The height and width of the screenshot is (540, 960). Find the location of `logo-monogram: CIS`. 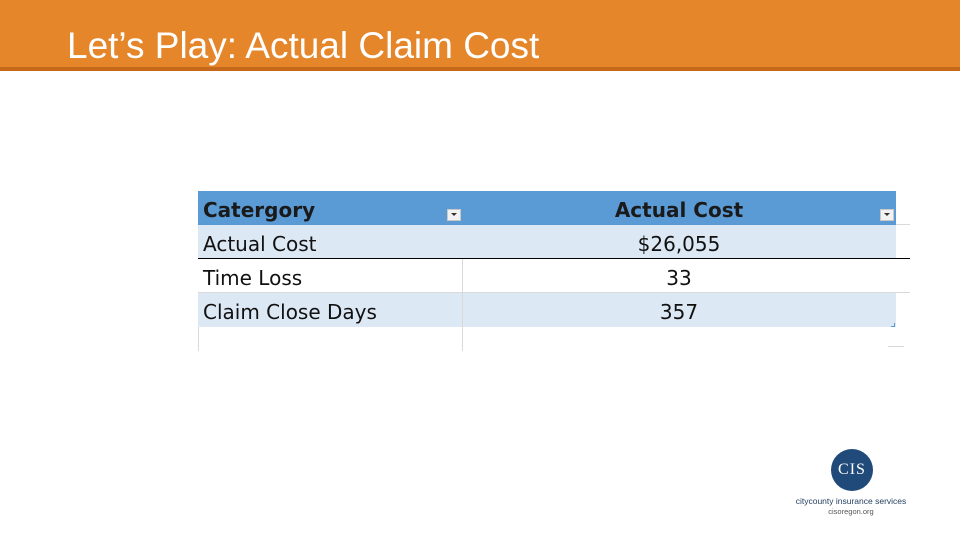

logo-monogram: CIS is located at coordinates (852, 470).